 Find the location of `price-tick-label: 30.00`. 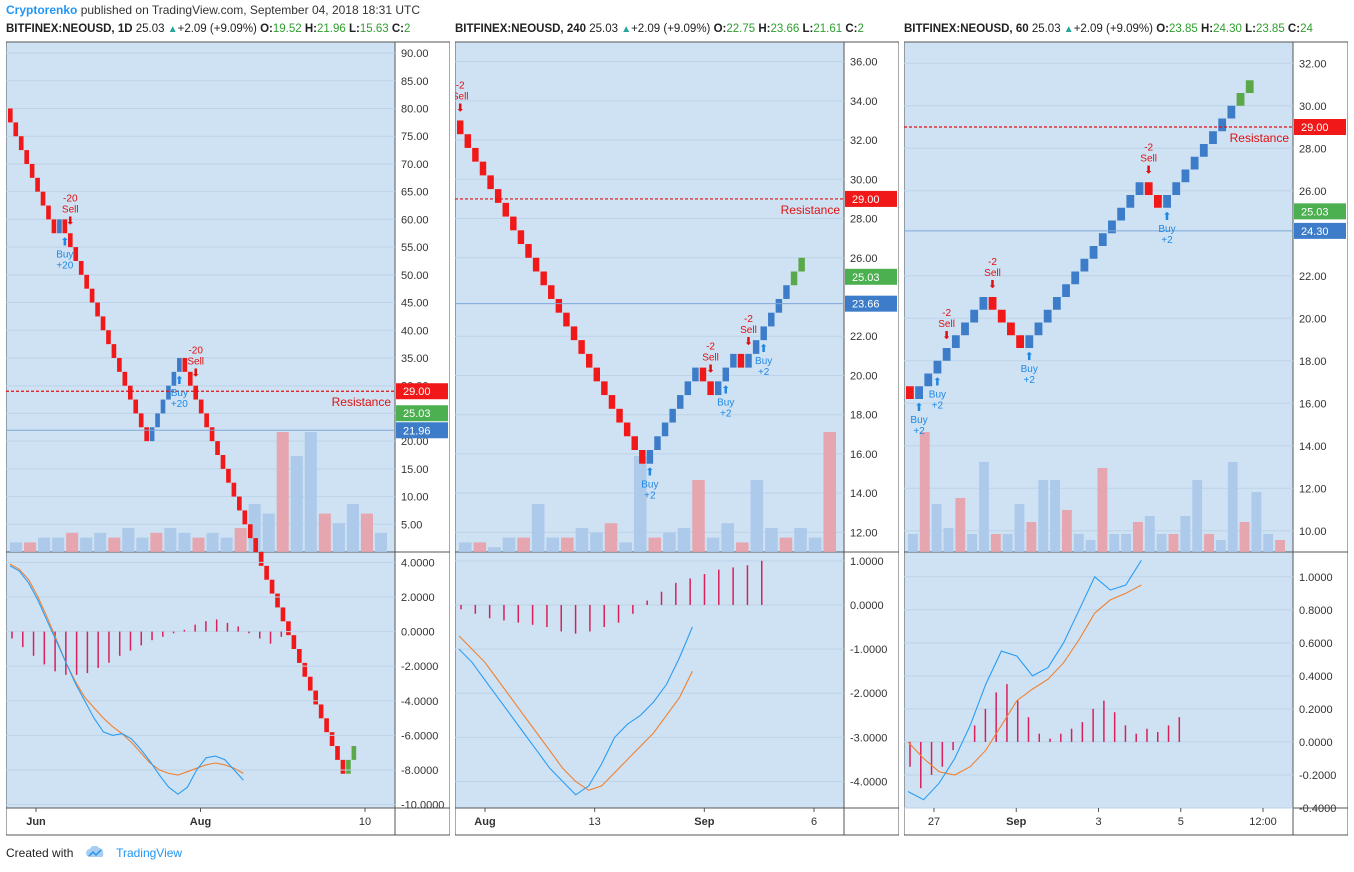

price-tick-label: 30.00 is located at coordinates (864, 180).